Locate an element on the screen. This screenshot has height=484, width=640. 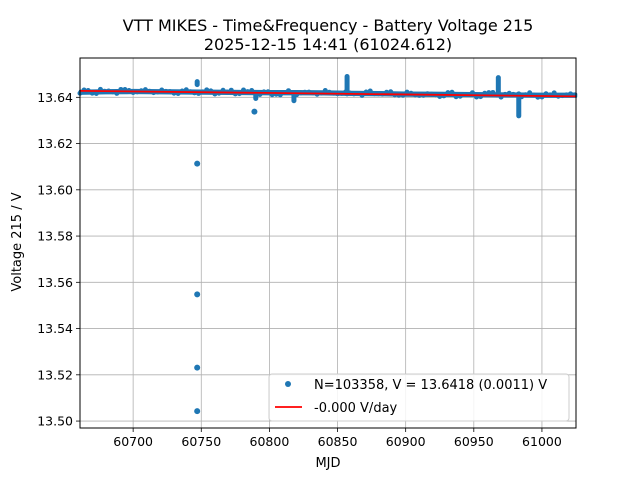
y-tick-label: 13.58 is located at coordinates (55, 236).